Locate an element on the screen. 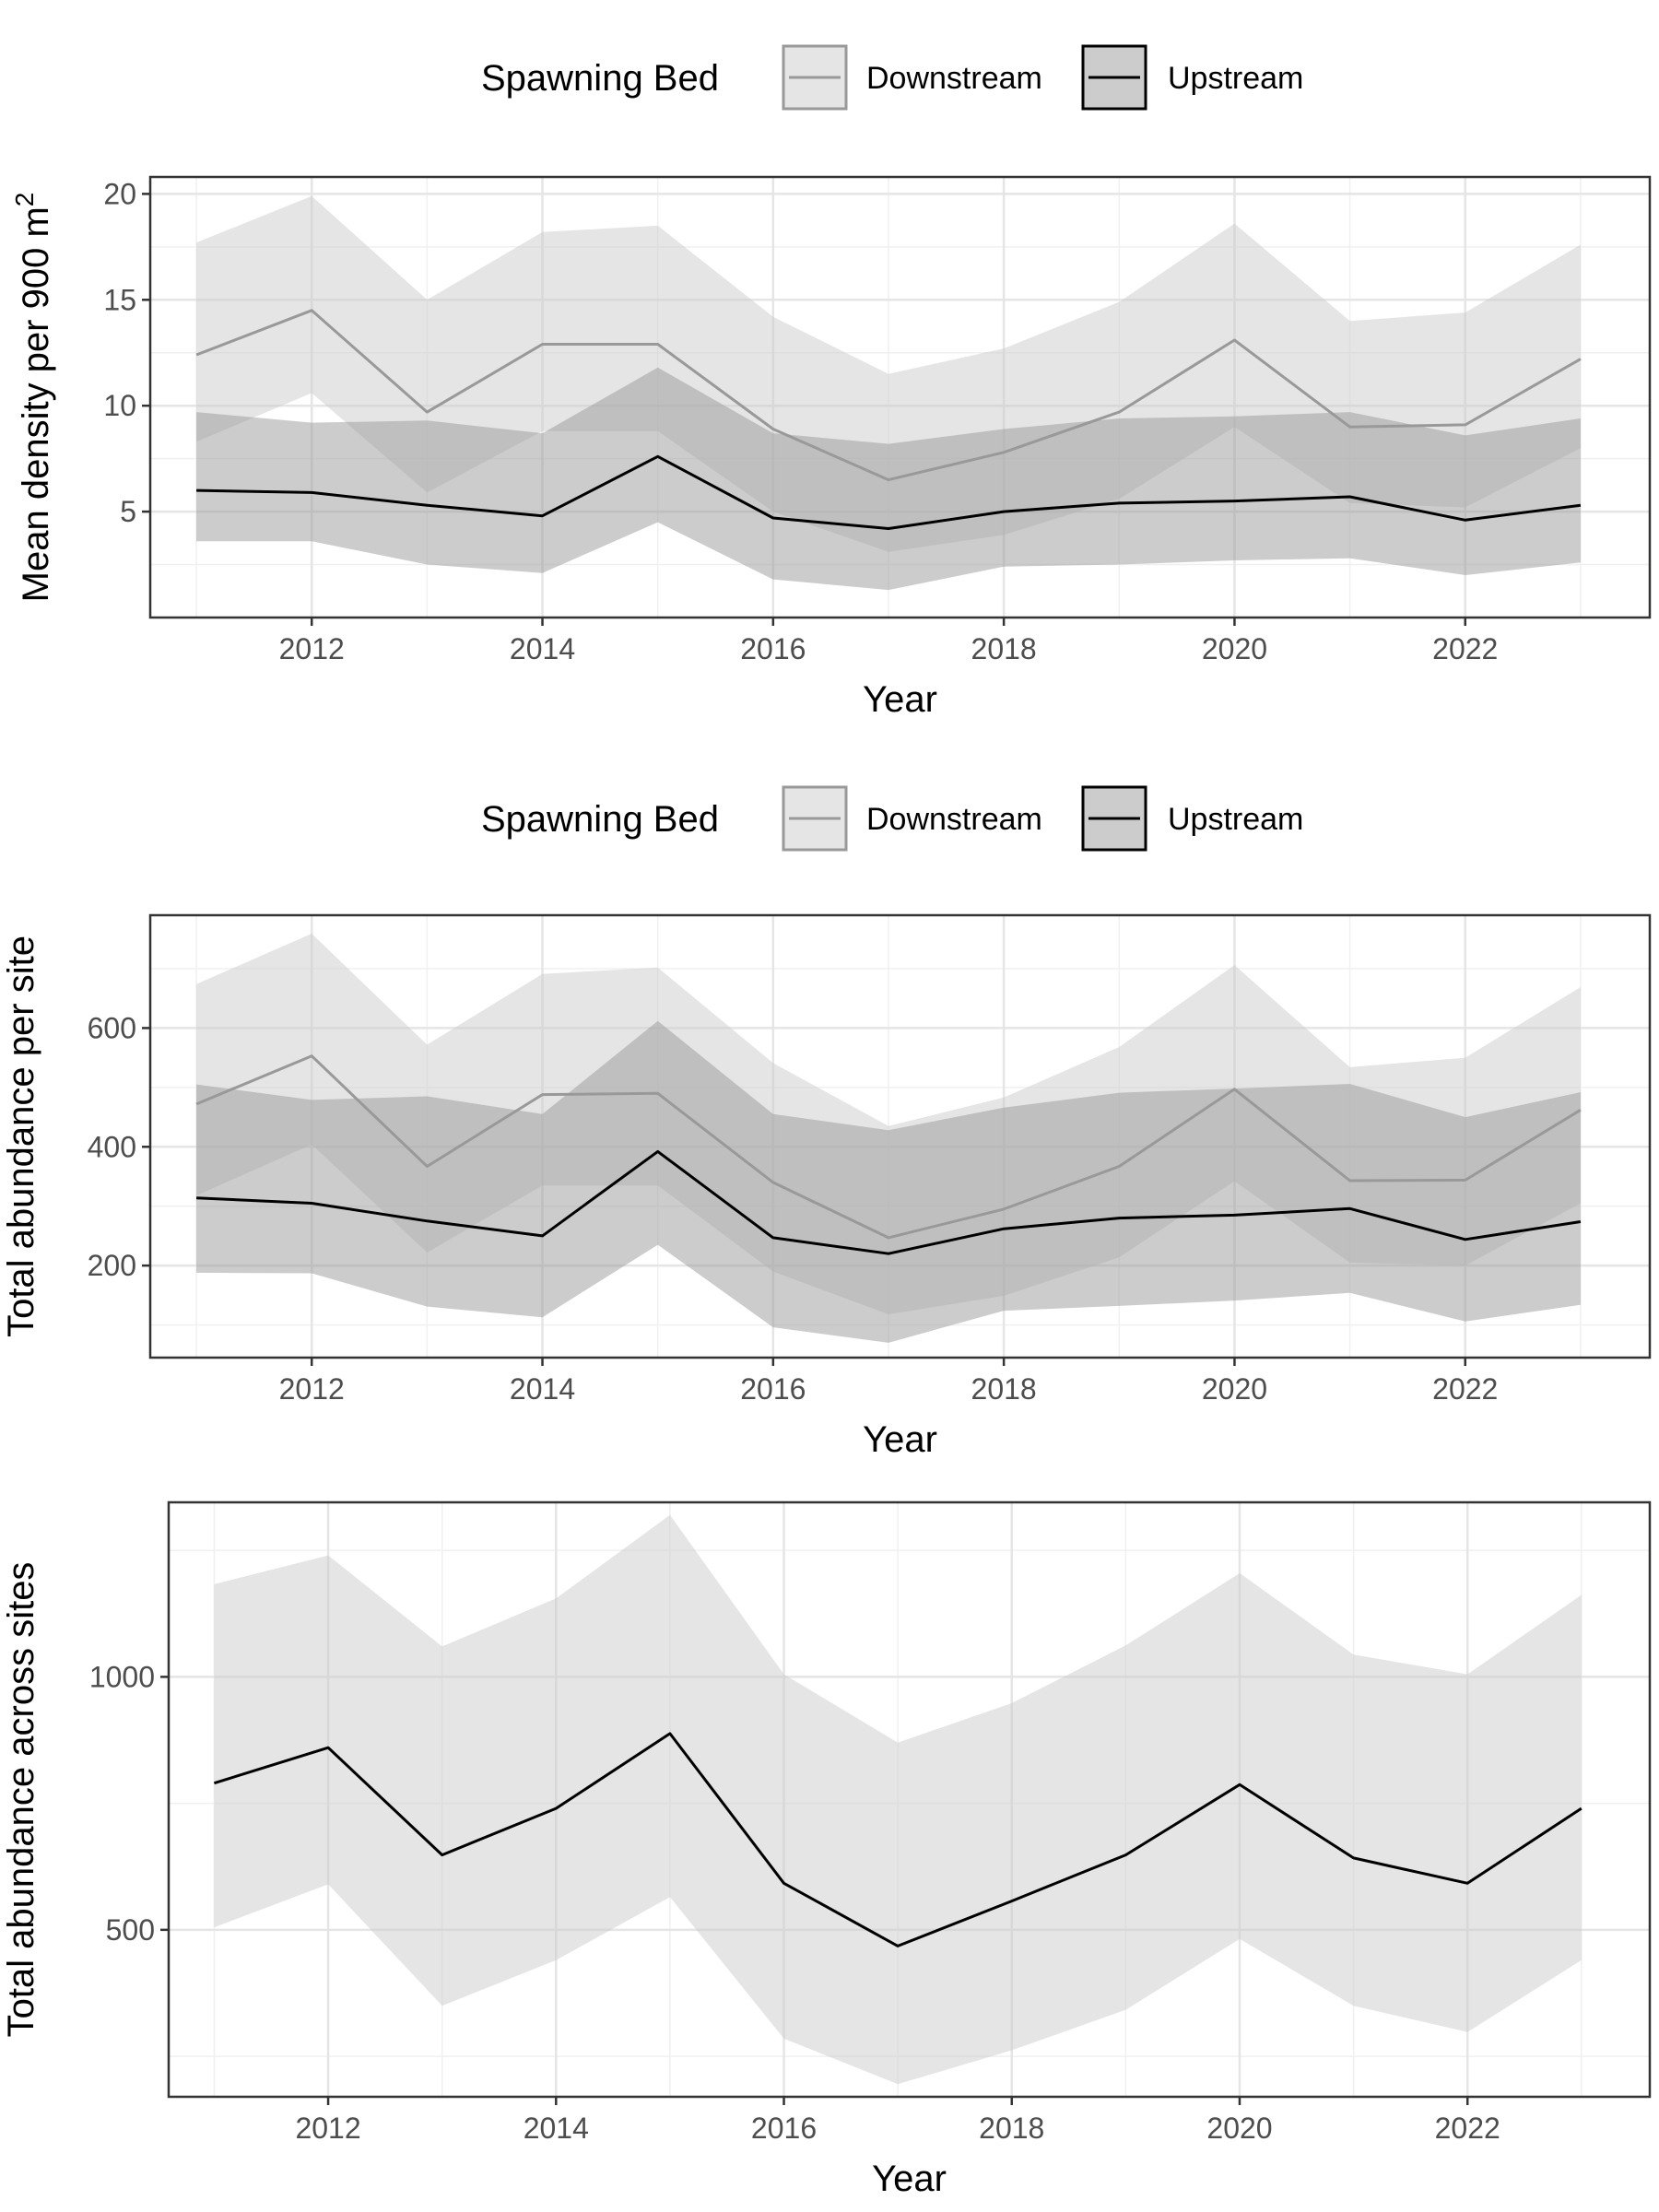  y-axis-title-superscript: 2 is located at coordinates (24, 200).